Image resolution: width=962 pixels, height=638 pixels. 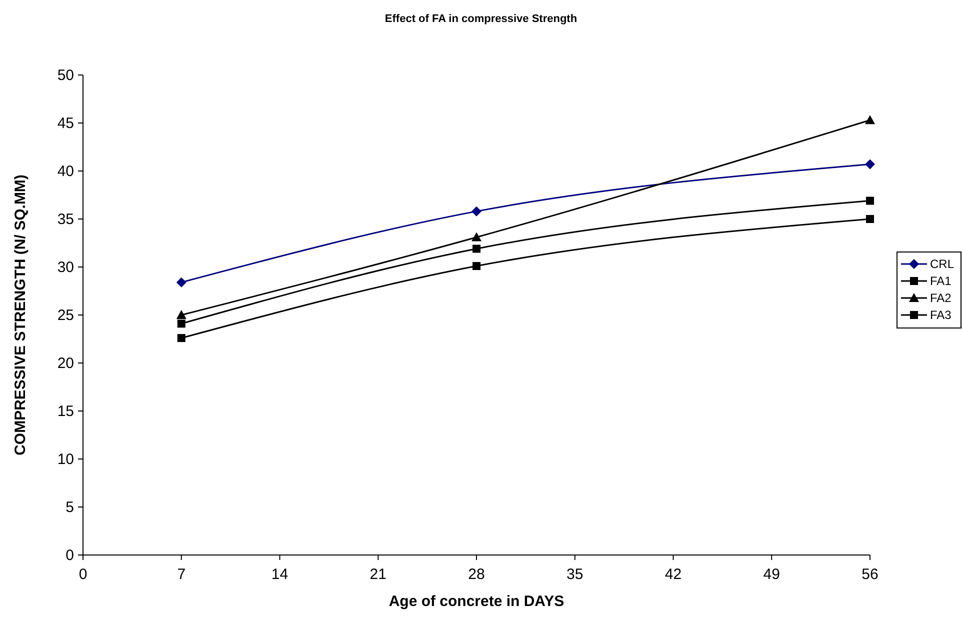 What do you see at coordinates (181, 574) in the screenshot?
I see `x-tick-label: 7` at bounding box center [181, 574].